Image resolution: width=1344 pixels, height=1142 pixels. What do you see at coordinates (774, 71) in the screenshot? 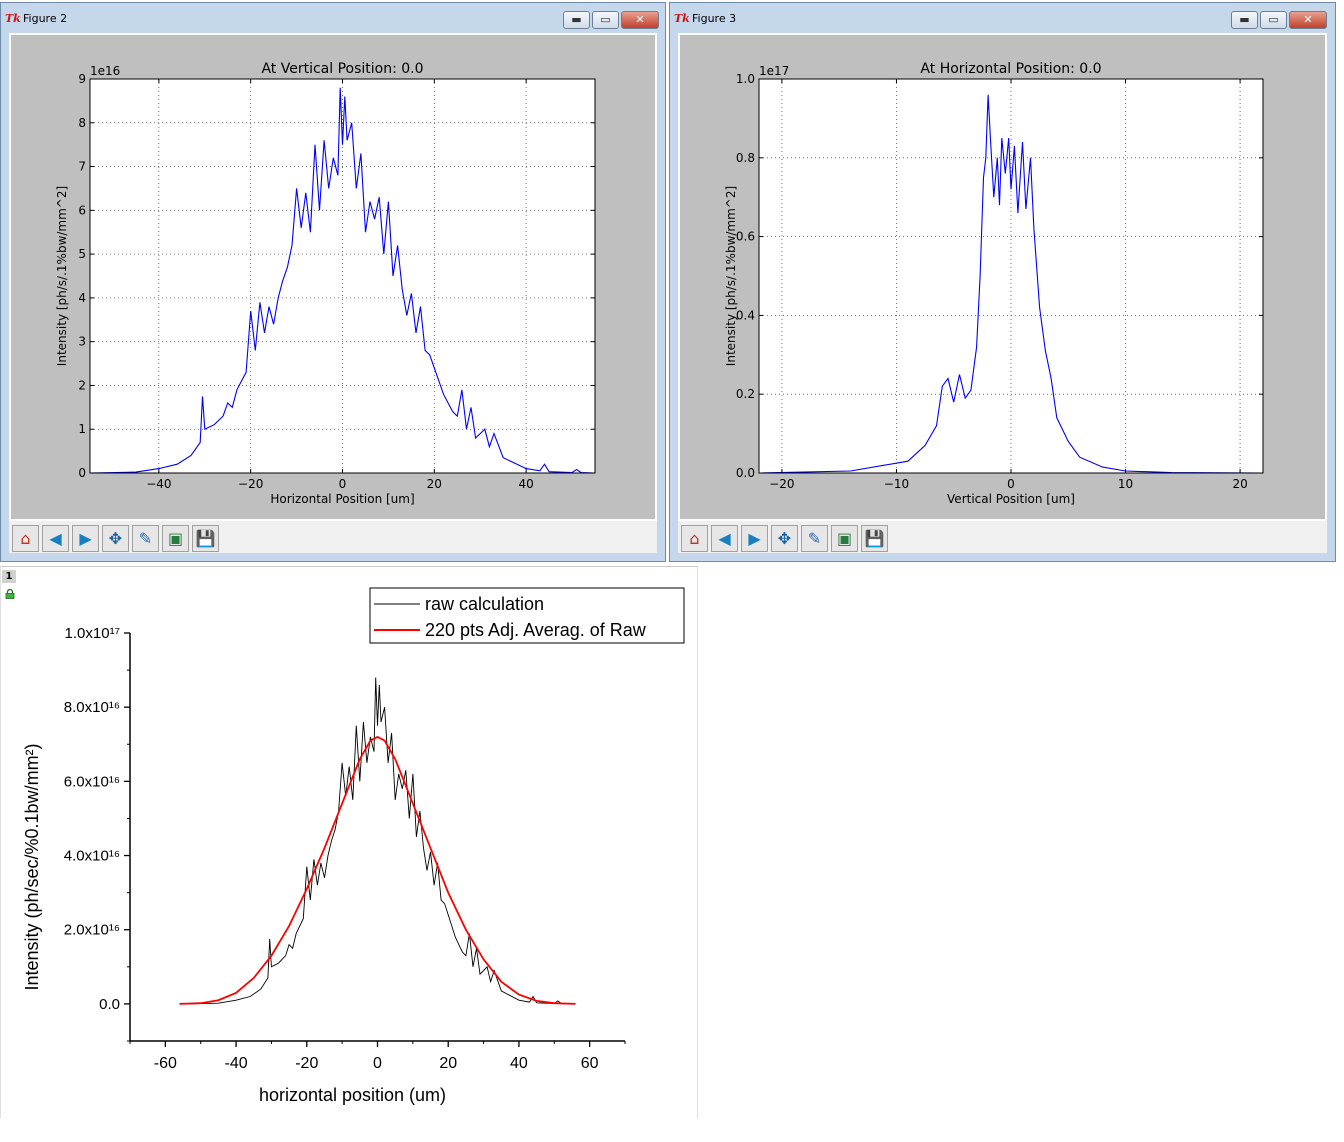
I see `y-offset-label: 1e17` at bounding box center [774, 71].